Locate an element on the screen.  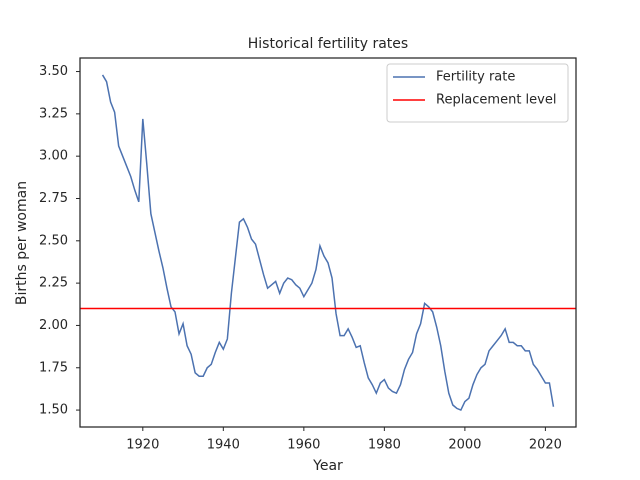
x-tick-label: 1960 is located at coordinates (303, 445).